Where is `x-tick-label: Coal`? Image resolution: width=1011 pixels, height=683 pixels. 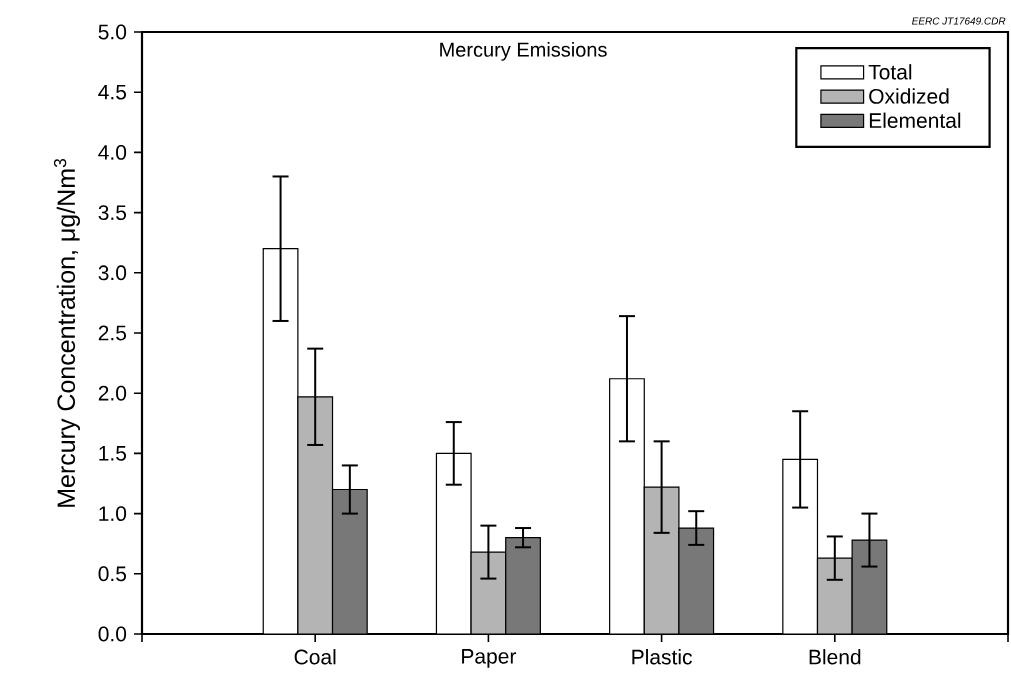
x-tick-label: Coal is located at coordinates (315, 657).